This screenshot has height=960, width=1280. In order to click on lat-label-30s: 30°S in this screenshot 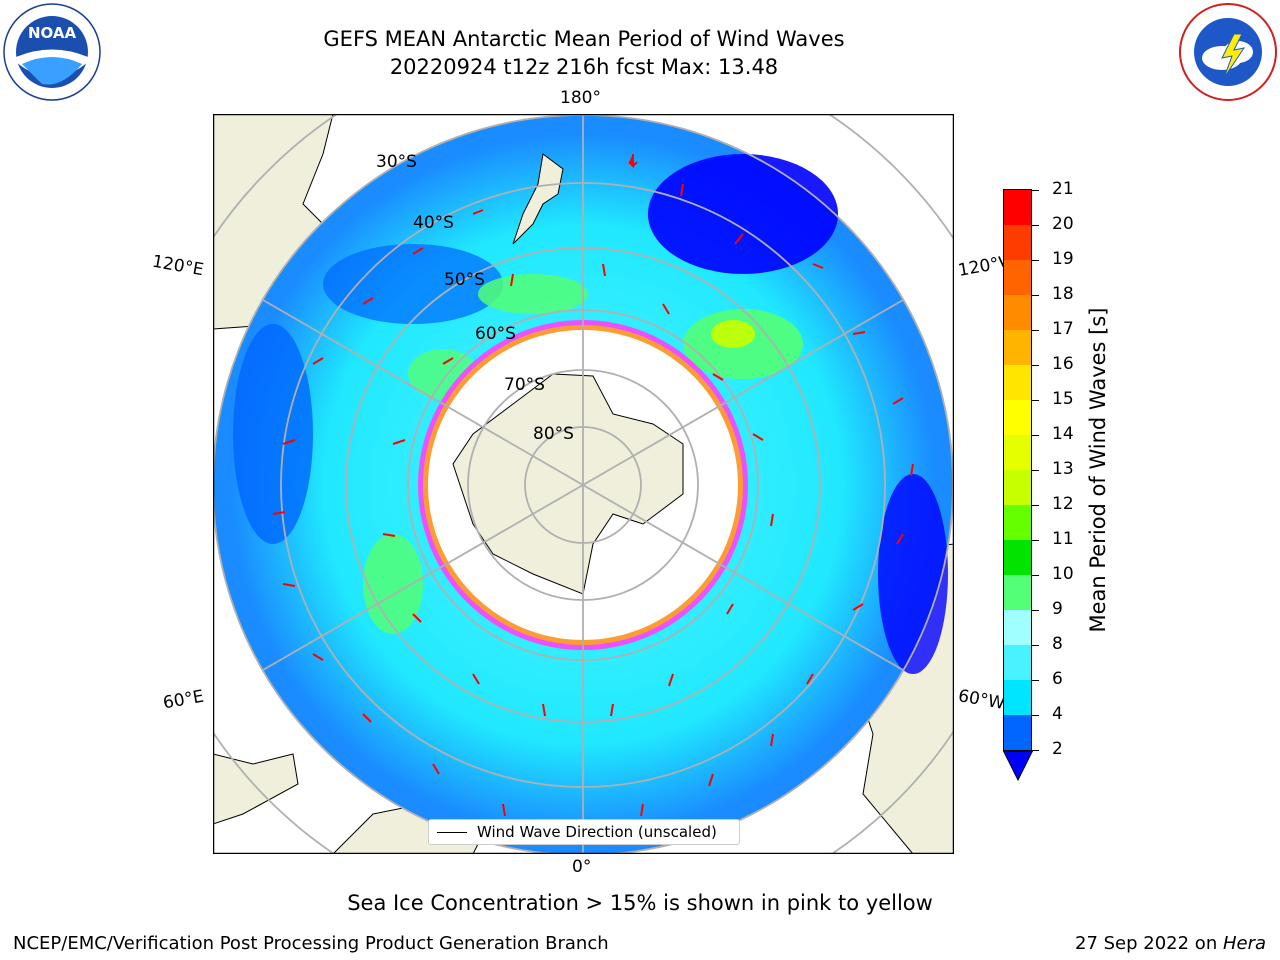, I will do `click(396, 162)`.